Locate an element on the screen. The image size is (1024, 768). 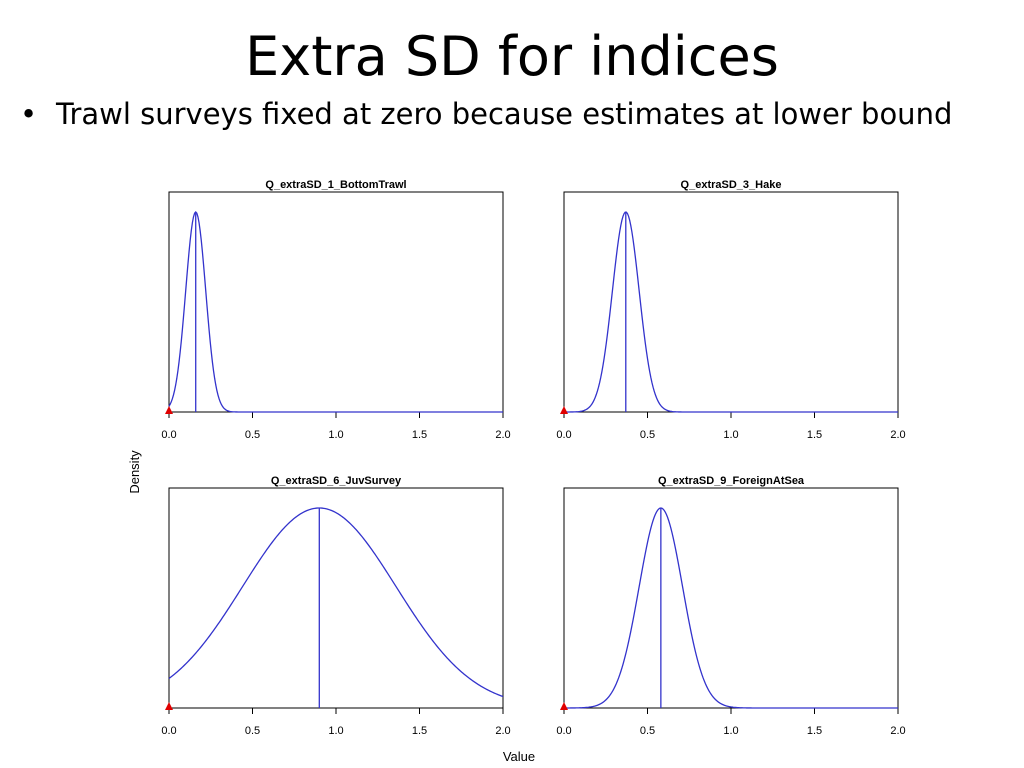
slide-title: Extra SD for indices is located at coordinates (512, 56).